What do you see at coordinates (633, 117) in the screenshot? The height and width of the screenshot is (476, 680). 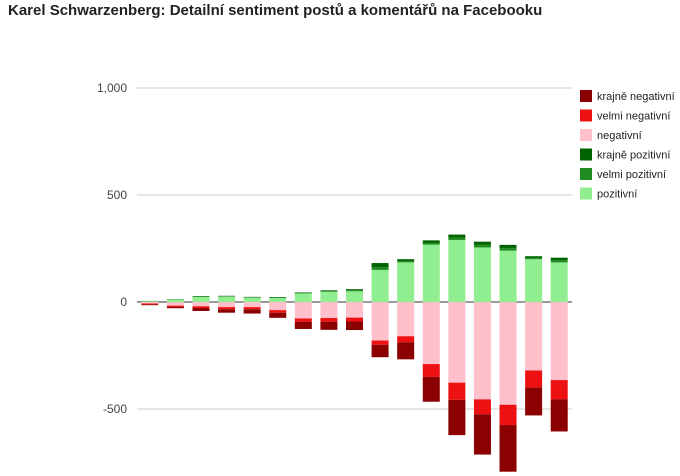 I see `legend-label: velmi negativní` at bounding box center [633, 117].